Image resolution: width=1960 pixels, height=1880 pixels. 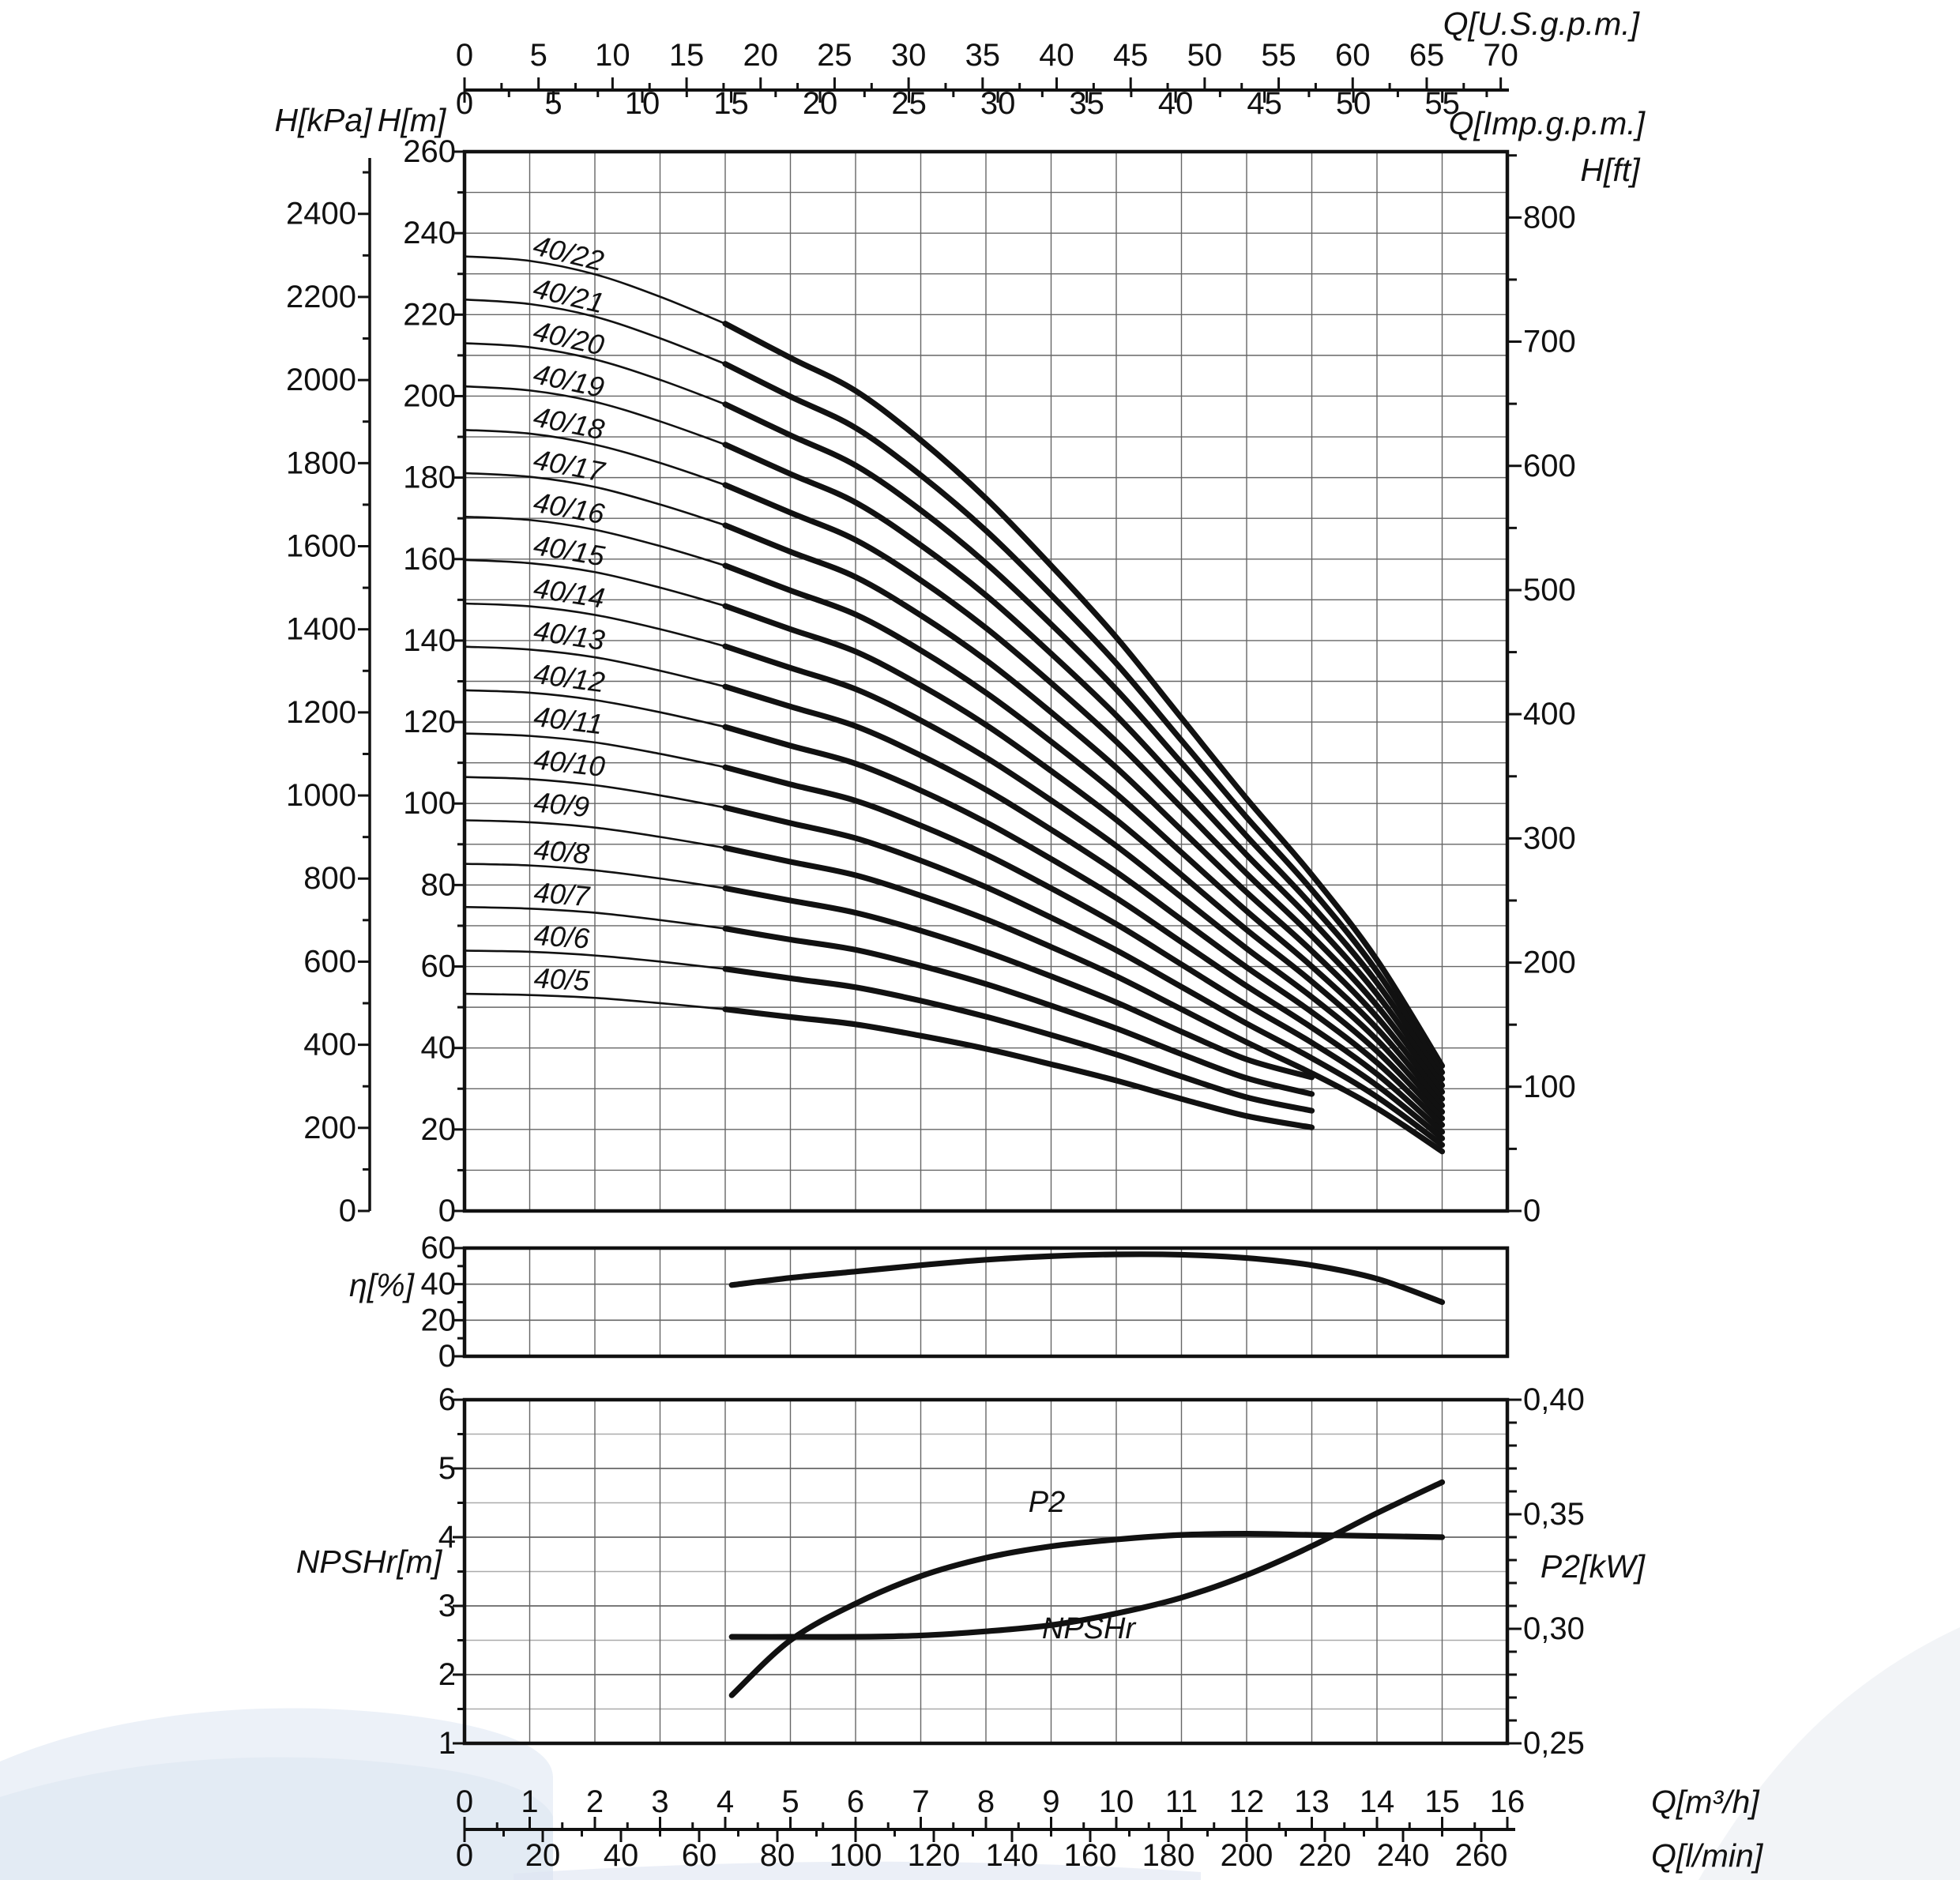 I want to click on q-m3h-tick-label: 14, so click(x=1377, y=1801).